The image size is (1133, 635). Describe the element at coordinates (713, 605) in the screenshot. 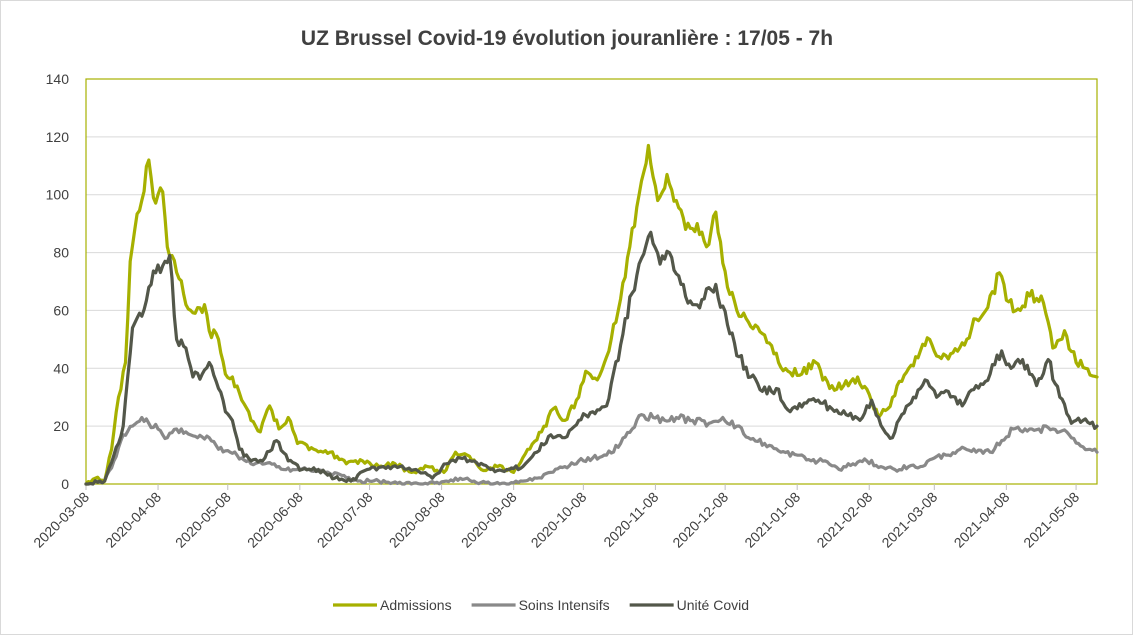

I see `legend-label: Unité Covid` at that location.